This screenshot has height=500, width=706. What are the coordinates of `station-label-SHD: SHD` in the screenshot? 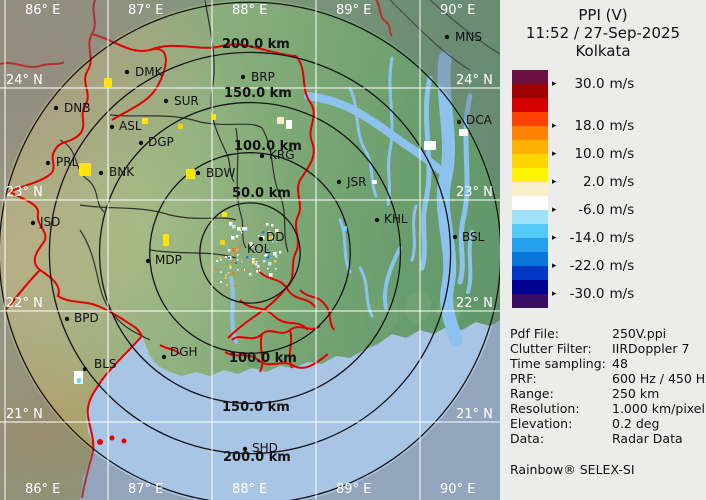 It's located at (265, 448).